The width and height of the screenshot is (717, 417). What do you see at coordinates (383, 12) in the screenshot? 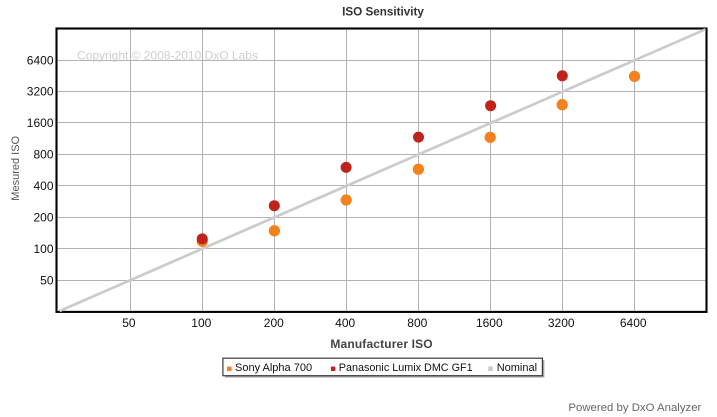
I see `svg-text: ISO Sensitivity` at bounding box center [383, 12].